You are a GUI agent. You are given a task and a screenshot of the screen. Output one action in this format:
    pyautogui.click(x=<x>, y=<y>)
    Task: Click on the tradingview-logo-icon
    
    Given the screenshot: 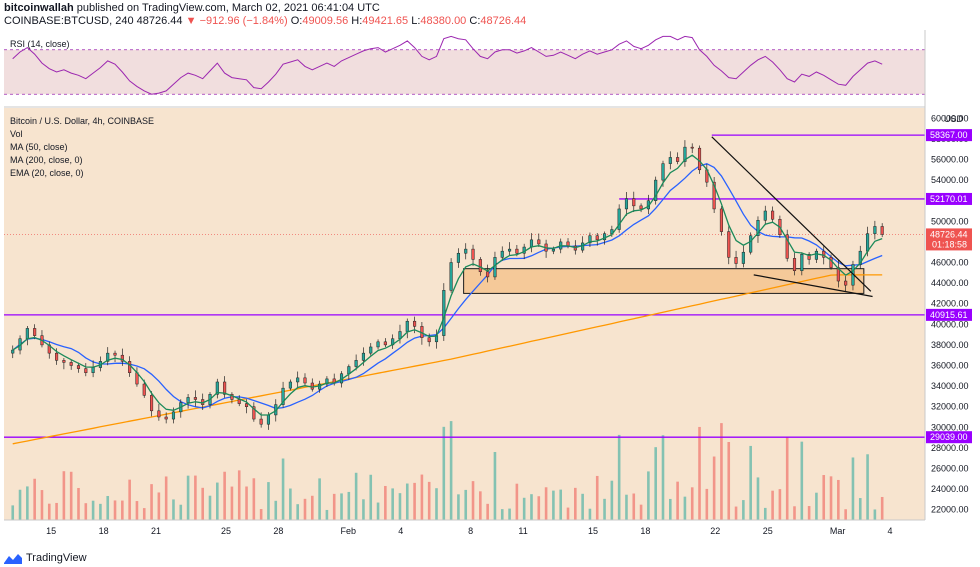 What is the action you would take?
    pyautogui.click(x=13, y=558)
    